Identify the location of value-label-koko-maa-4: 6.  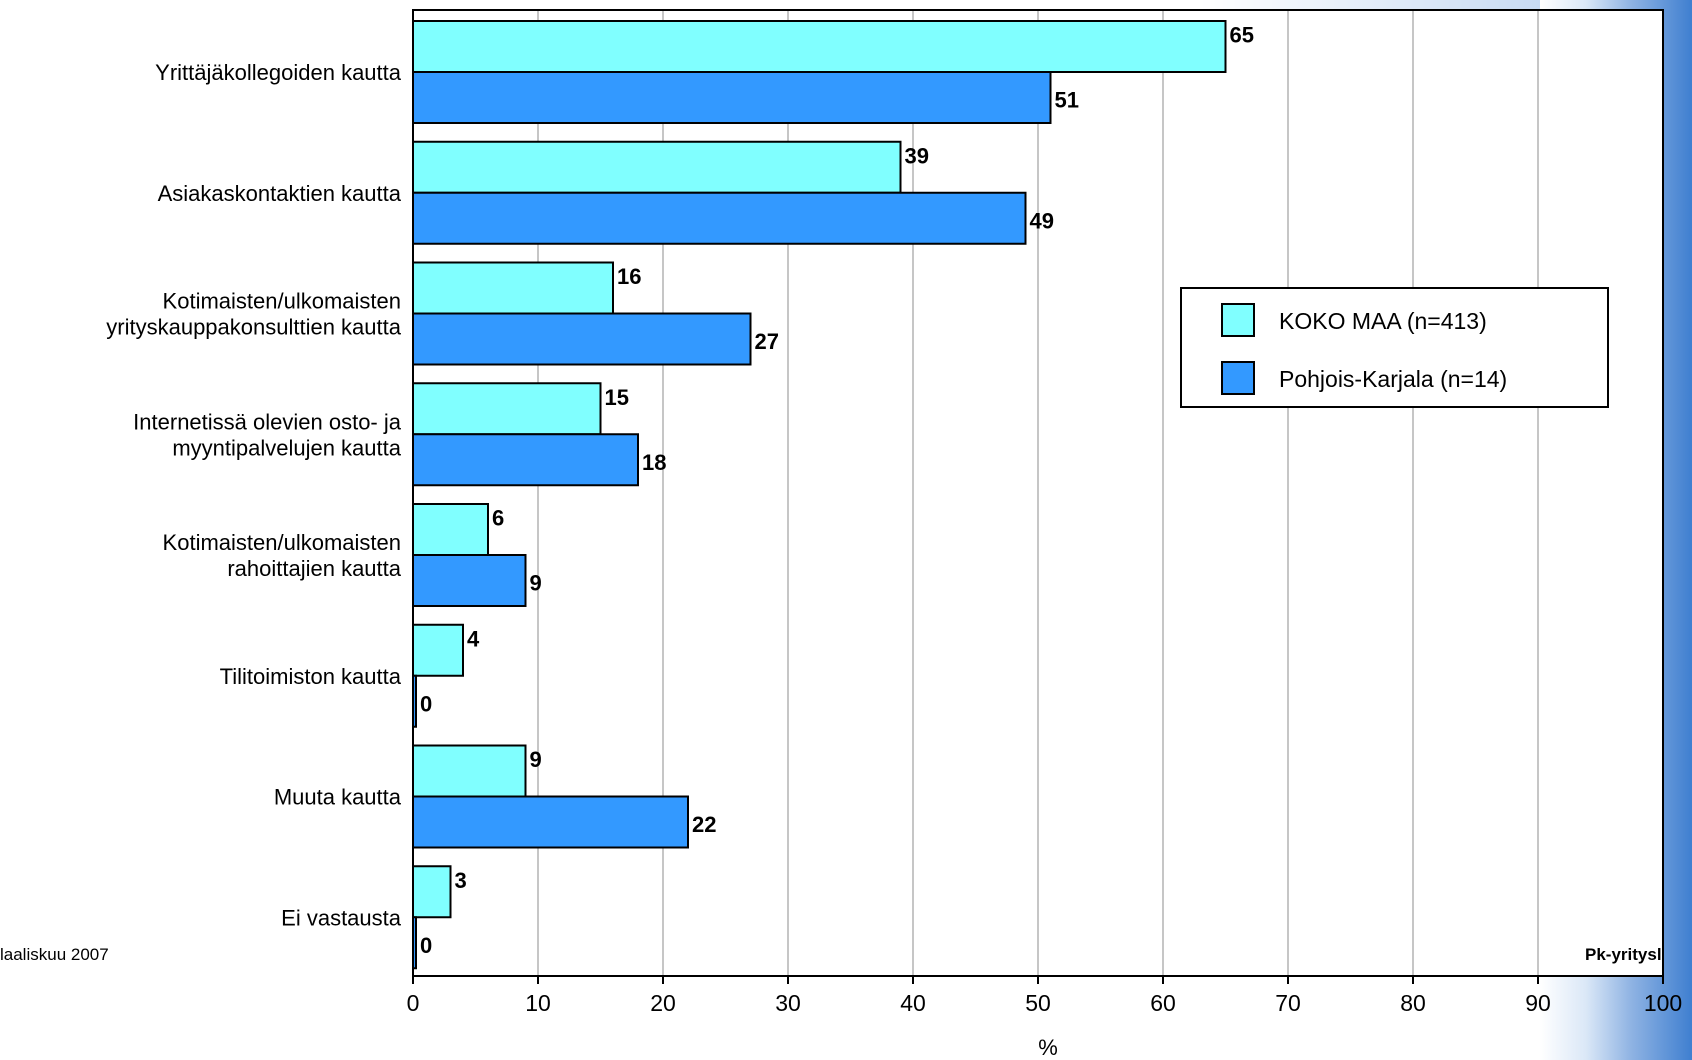
(498, 518).